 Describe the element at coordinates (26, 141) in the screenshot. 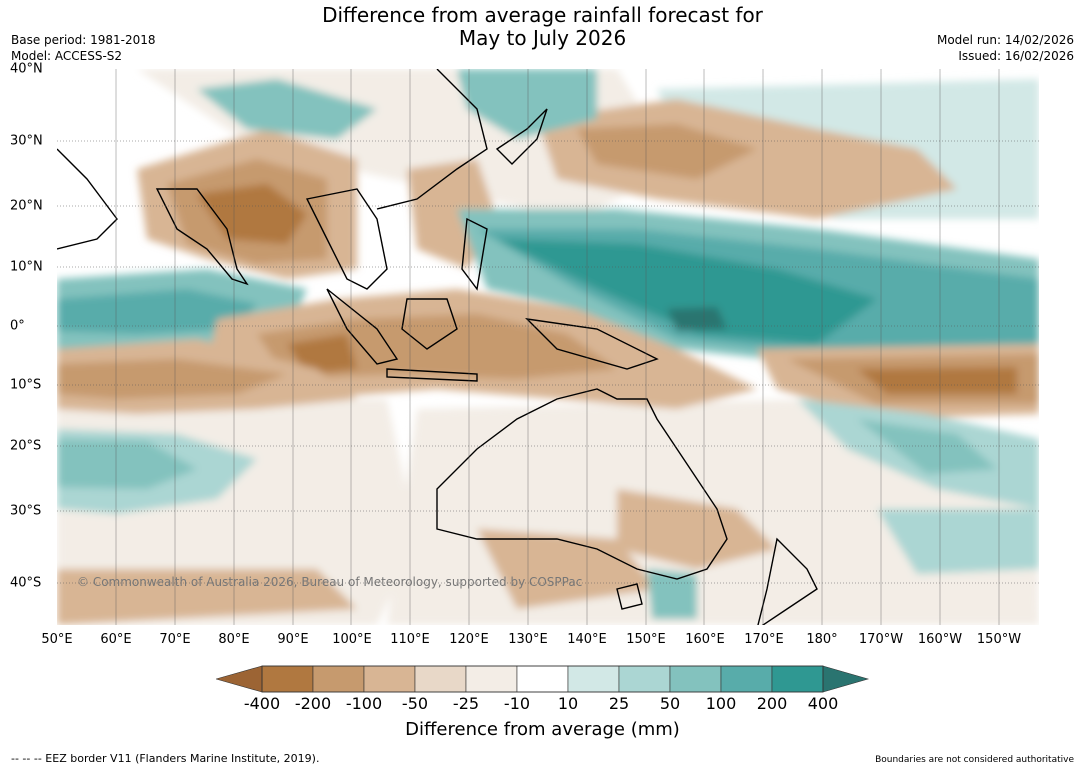

I see `lat-label: 30°N` at that location.